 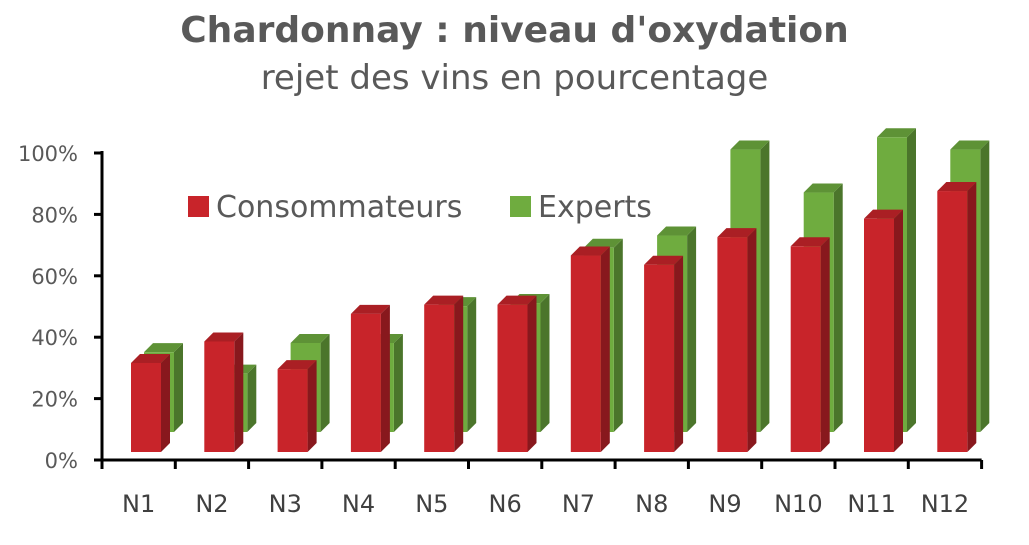 I want to click on x-tick-label: N2, so click(x=211, y=504).